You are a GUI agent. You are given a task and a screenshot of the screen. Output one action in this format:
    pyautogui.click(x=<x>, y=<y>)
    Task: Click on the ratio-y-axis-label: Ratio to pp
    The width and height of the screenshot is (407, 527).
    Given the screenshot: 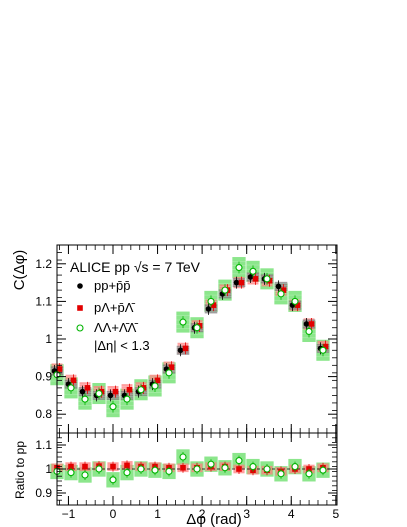 What is the action you would take?
    pyautogui.click(x=20, y=470)
    